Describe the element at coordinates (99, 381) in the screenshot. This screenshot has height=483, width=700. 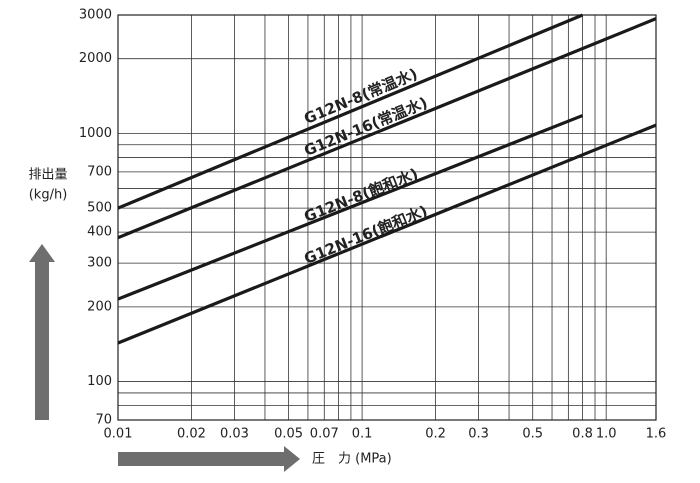
I see `y-tick-label: 100` at that location.